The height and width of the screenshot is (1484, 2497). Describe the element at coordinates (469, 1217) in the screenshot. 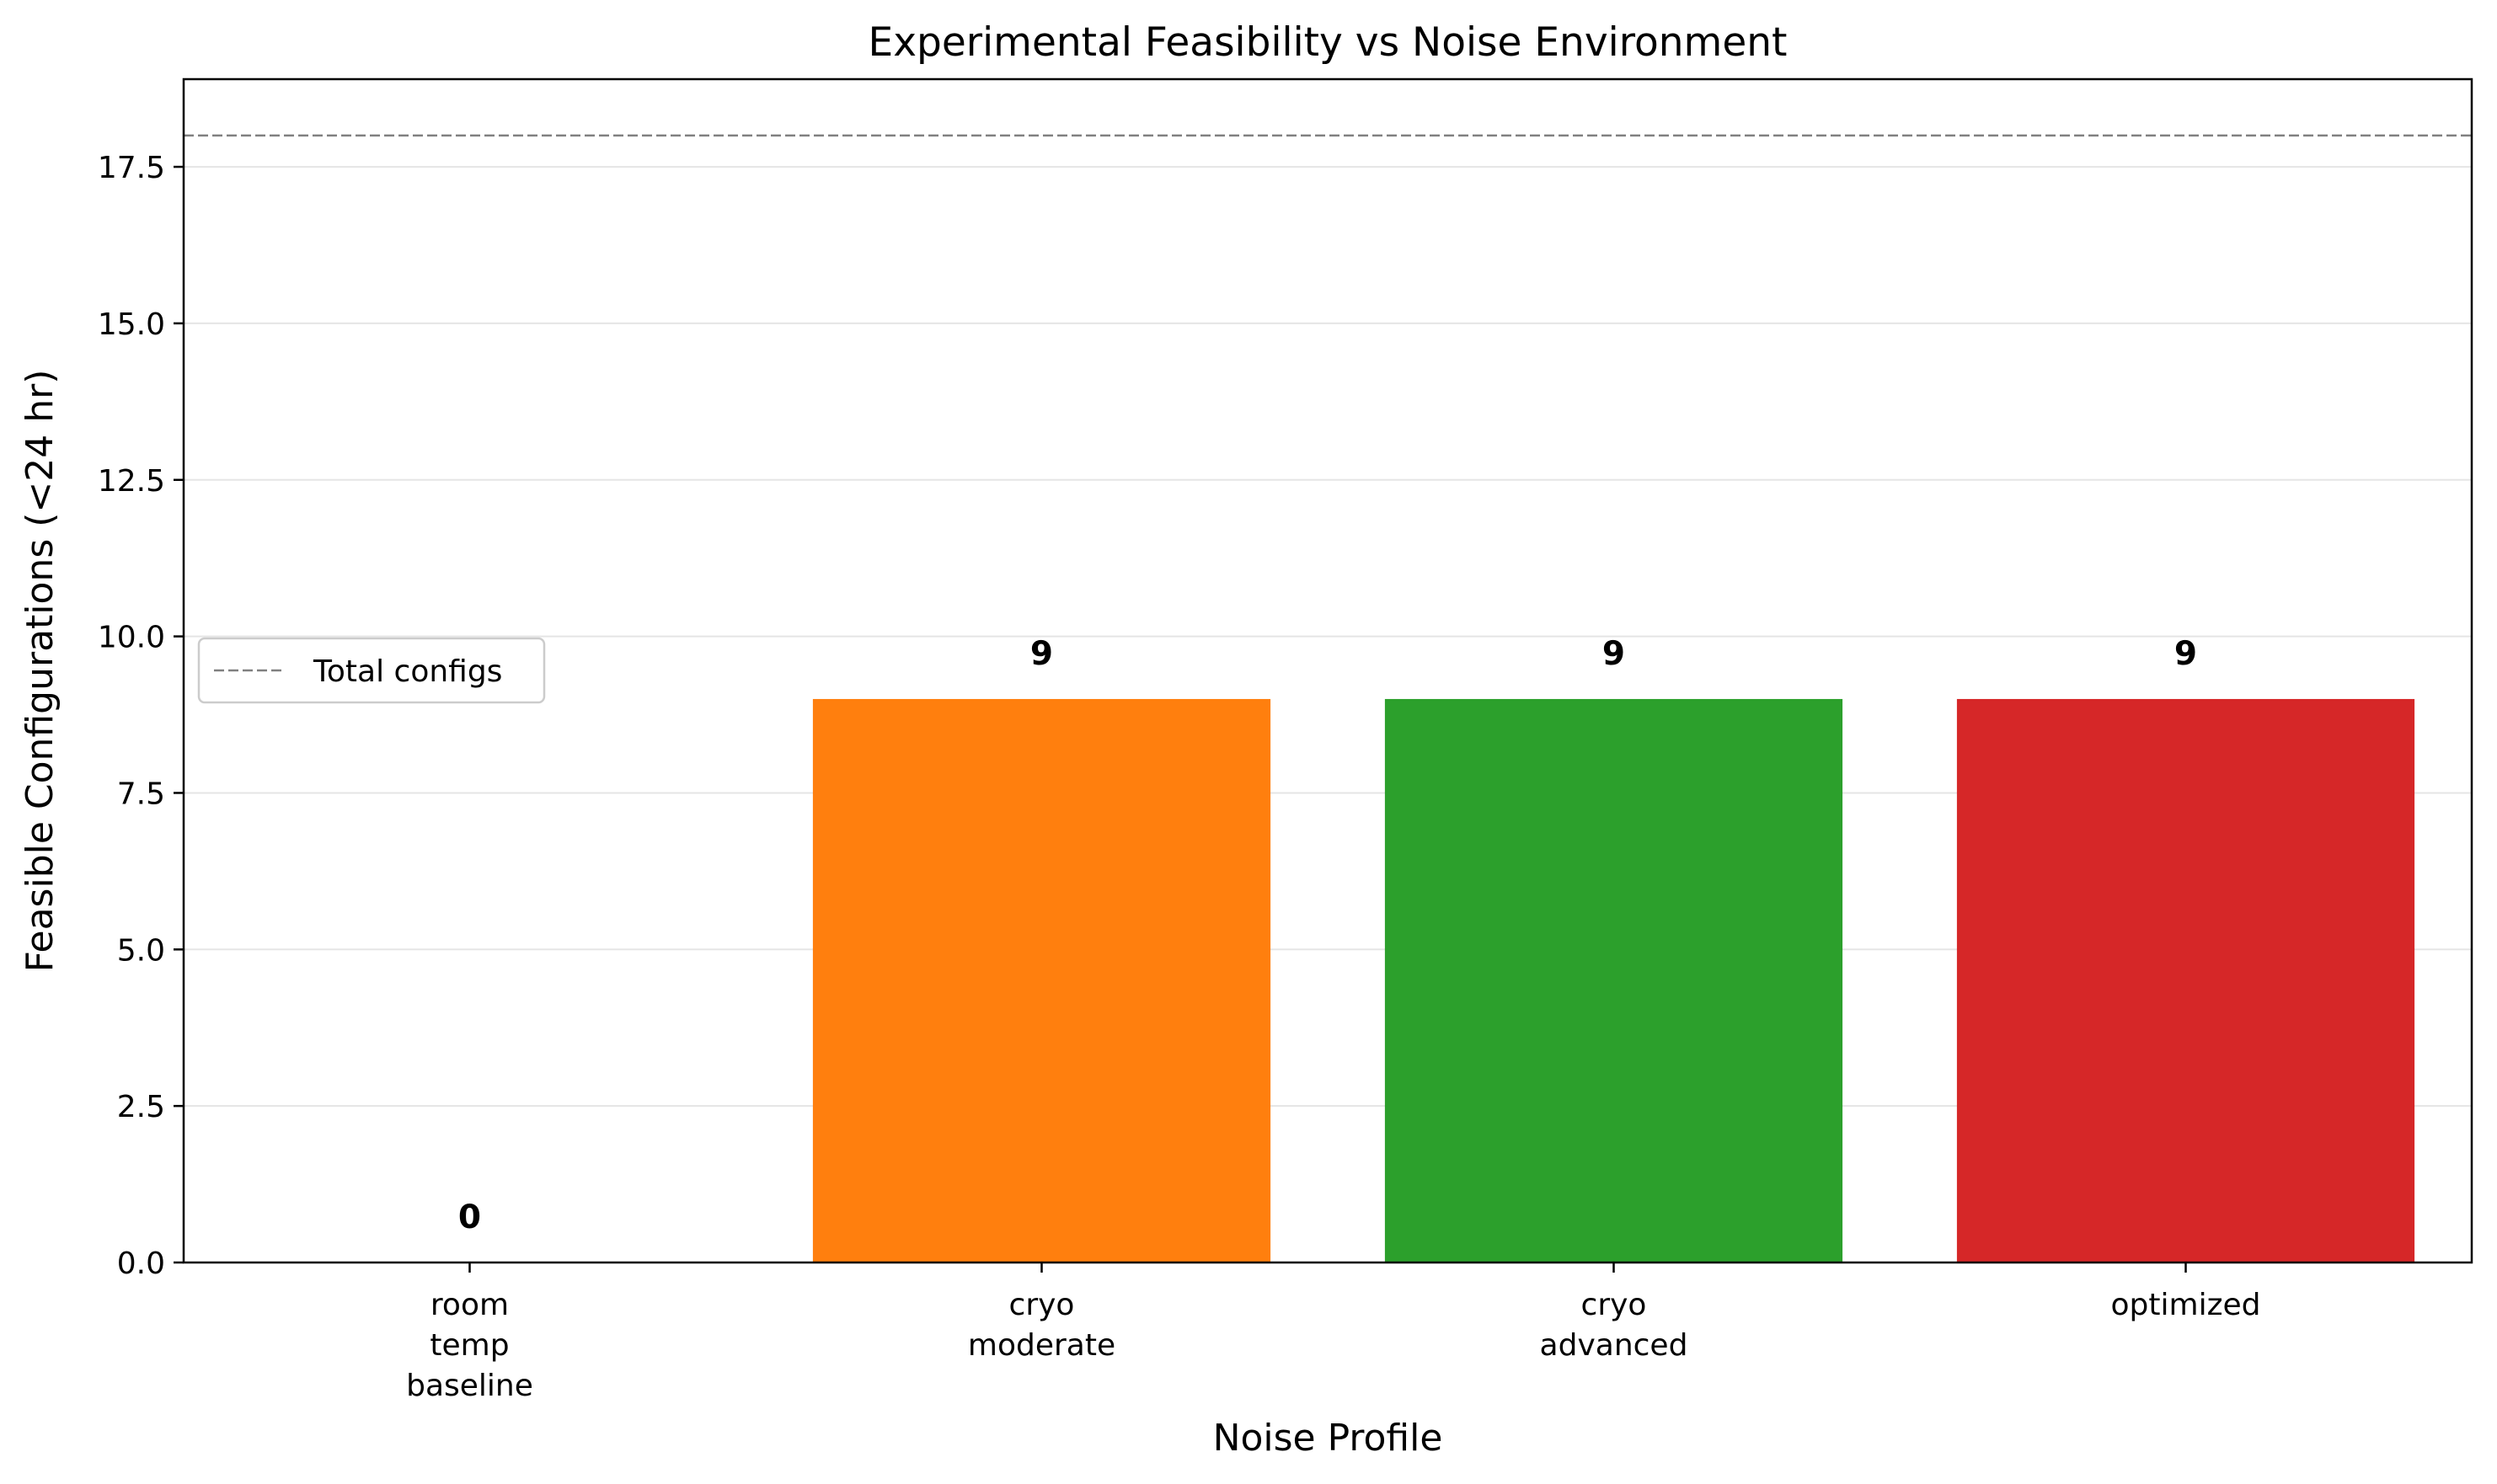

I see `data-label: 0` at that location.